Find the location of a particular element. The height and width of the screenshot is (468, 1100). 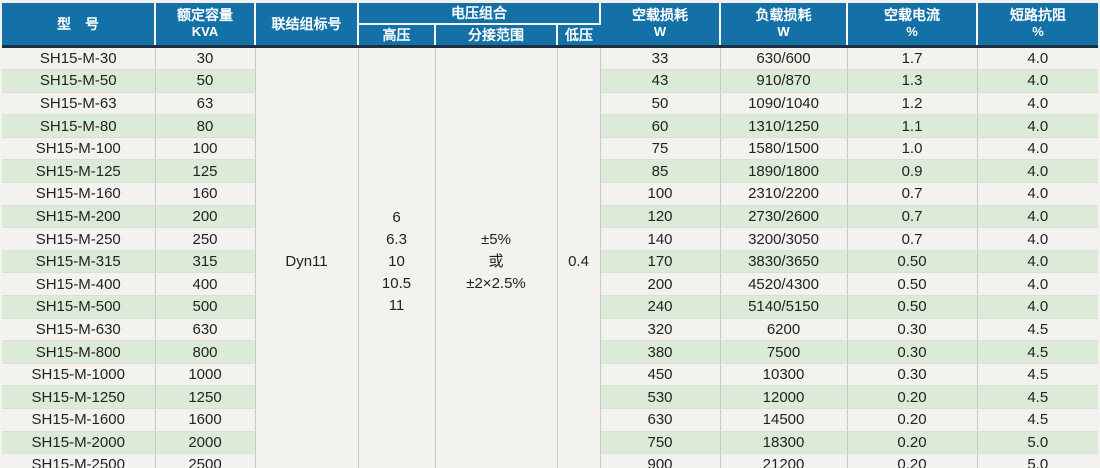

high-voltage-value: 10.5 is located at coordinates (396, 283).